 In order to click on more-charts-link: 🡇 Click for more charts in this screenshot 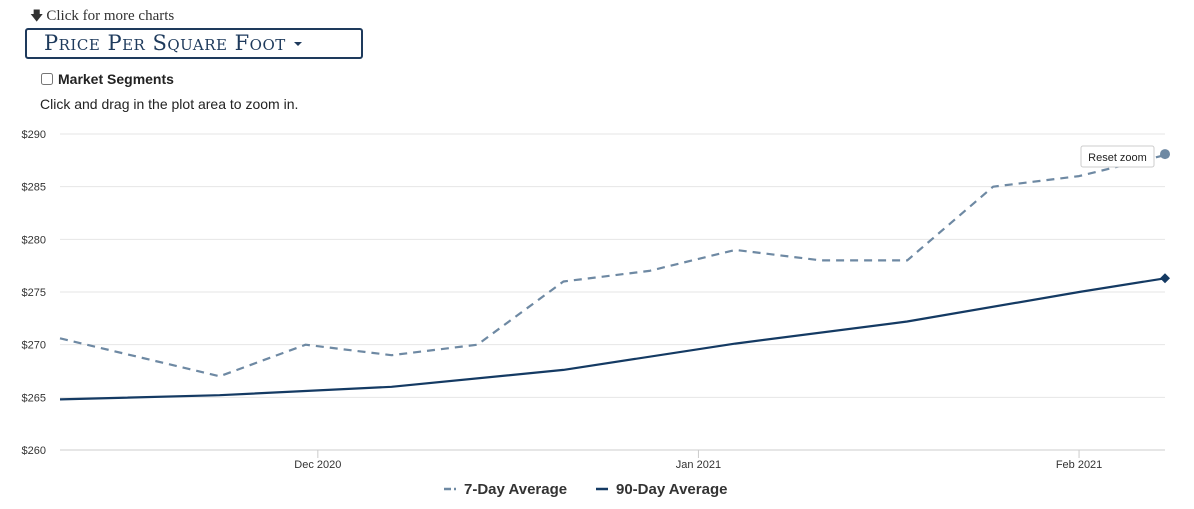, I will do `click(102, 18)`.